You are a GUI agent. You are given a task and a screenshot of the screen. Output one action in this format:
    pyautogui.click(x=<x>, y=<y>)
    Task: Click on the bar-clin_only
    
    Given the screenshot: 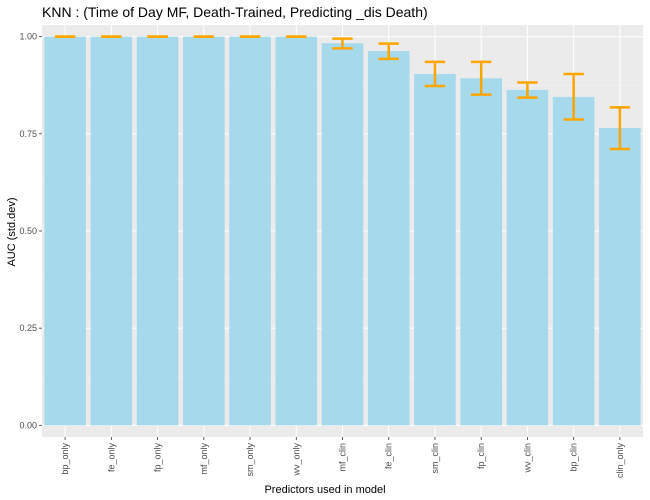 What is the action you would take?
    pyautogui.click(x=620, y=277)
    